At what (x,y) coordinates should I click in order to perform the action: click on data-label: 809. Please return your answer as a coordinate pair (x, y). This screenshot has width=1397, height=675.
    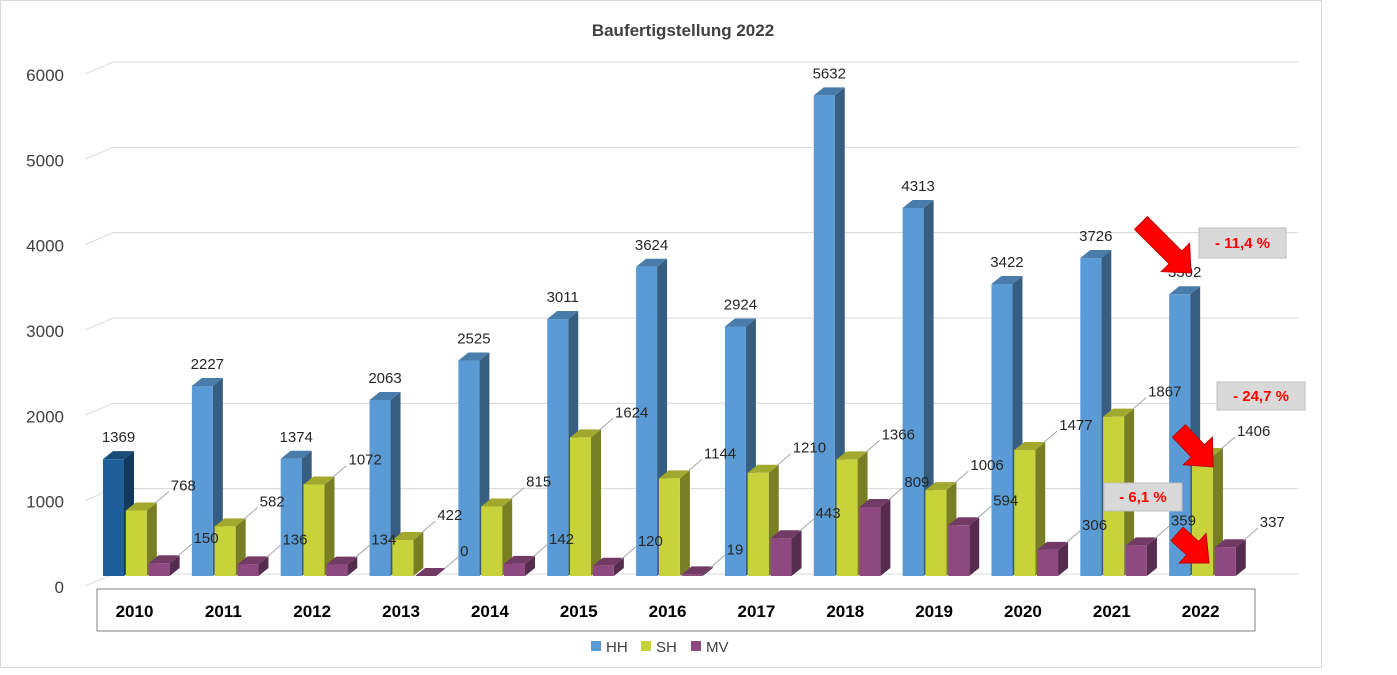
    Looking at the image, I should click on (916, 482).